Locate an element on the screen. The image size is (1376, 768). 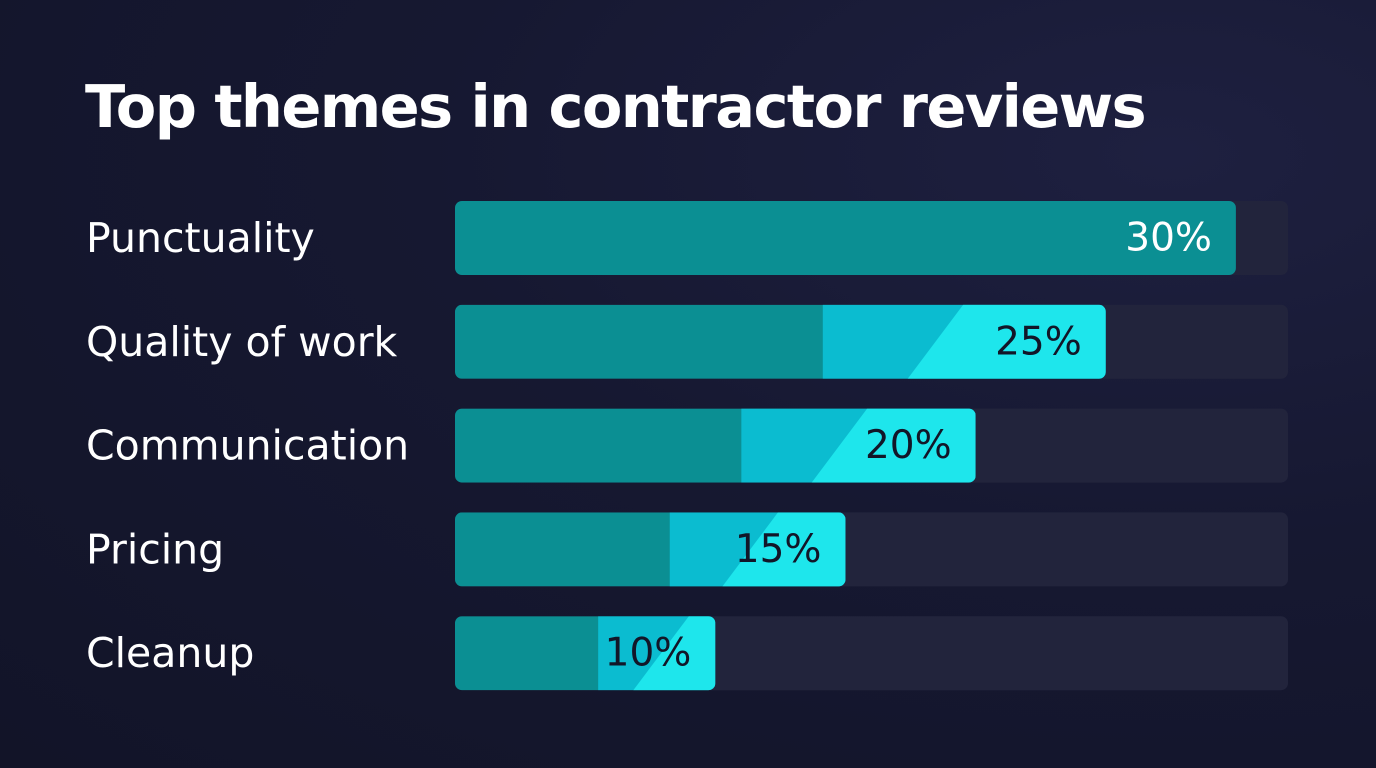
bar-row: Quality of work 25% is located at coordinates (687, 341).